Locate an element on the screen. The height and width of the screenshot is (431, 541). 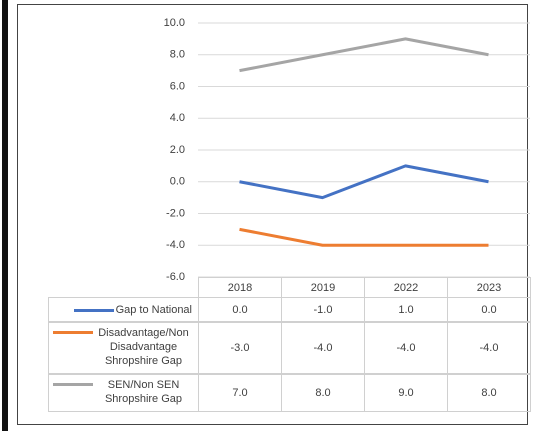
legend-label: Gap to National is located at coordinates (153, 310).